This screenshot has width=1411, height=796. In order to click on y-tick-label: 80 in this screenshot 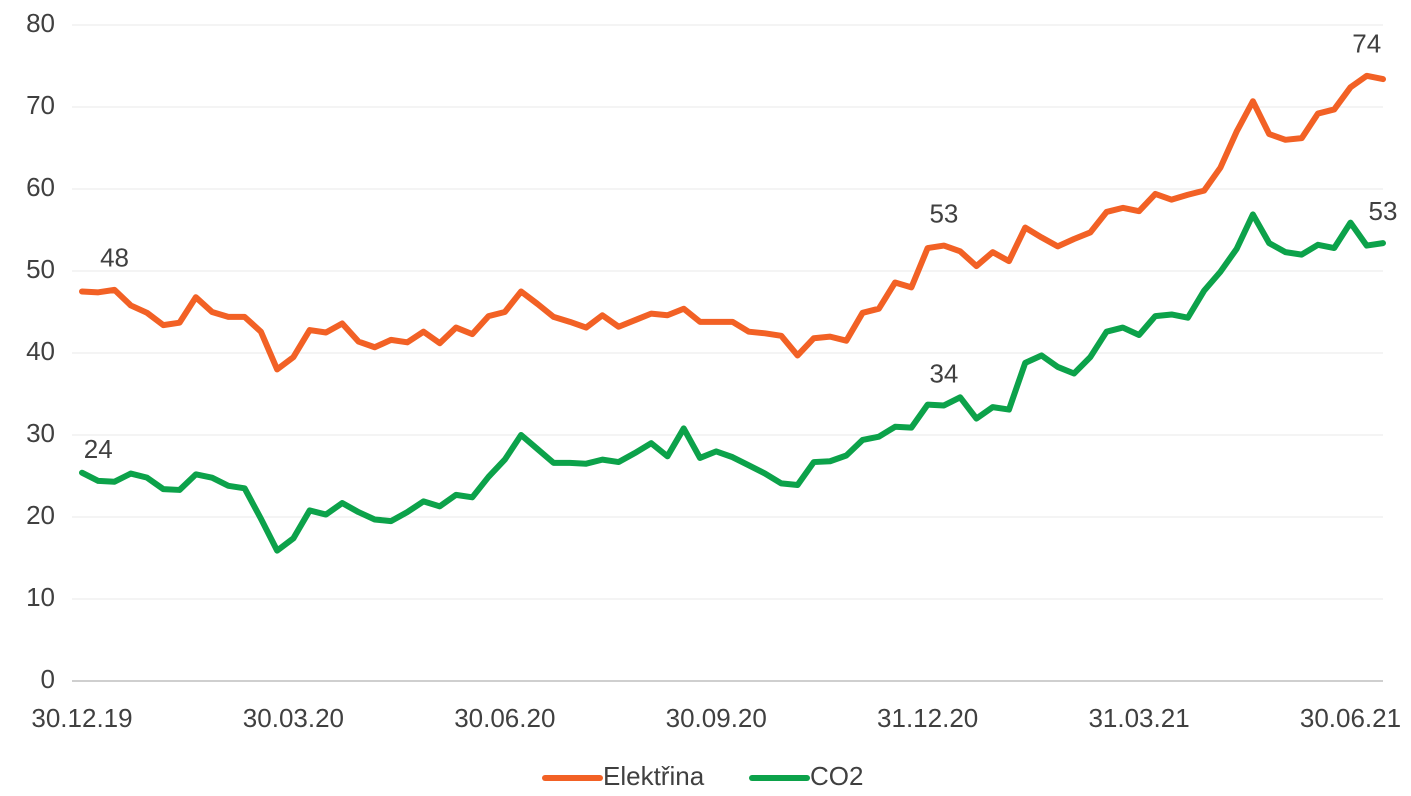, I will do `click(40, 23)`.